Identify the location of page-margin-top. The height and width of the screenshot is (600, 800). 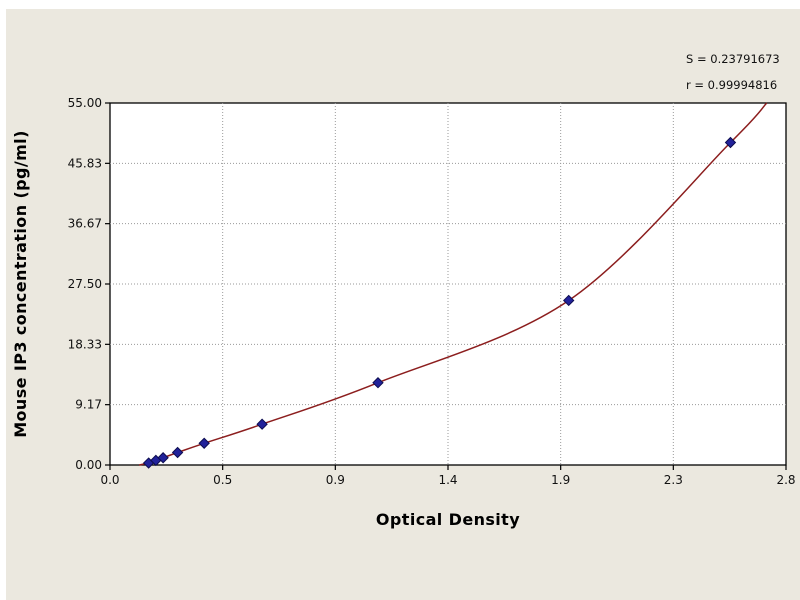
(400, 4).